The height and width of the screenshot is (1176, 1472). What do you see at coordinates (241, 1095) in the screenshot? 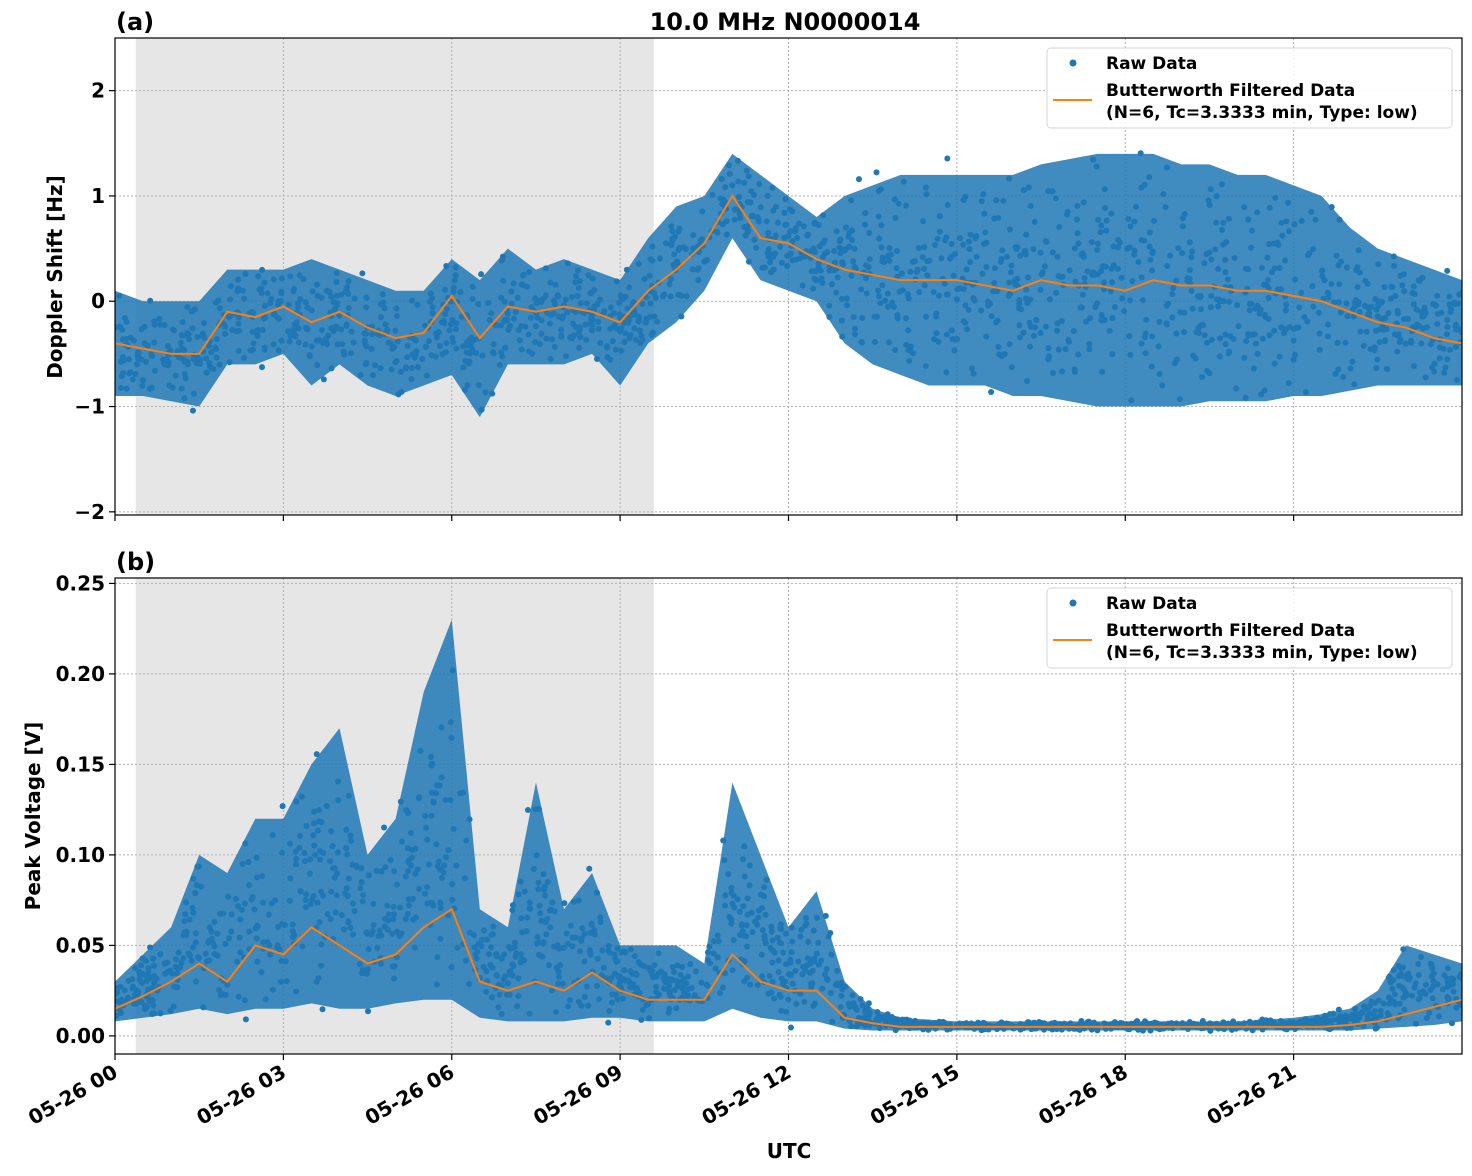
I see `x-tick-label: 05-26 03` at bounding box center [241, 1095].